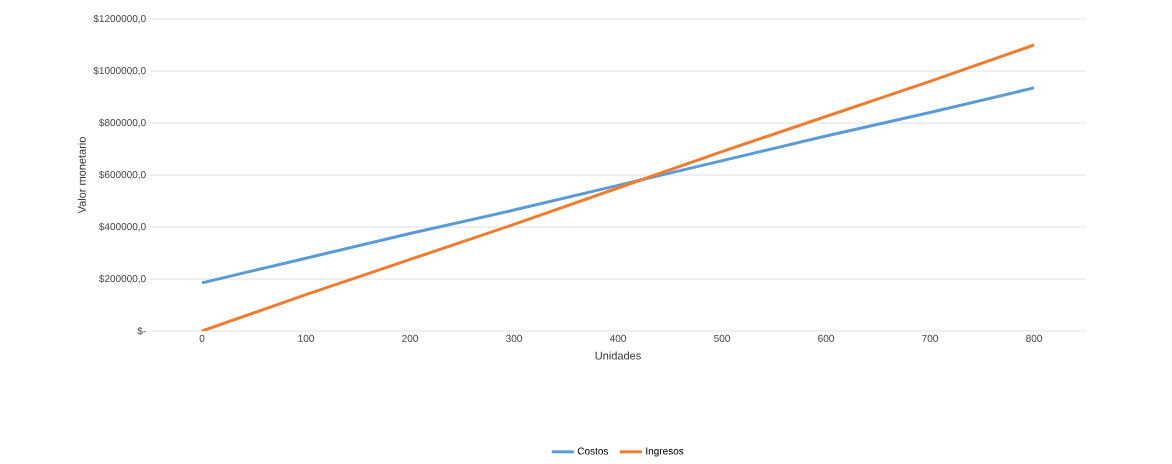  I want to click on x-axis-title: Unidades, so click(618, 355).